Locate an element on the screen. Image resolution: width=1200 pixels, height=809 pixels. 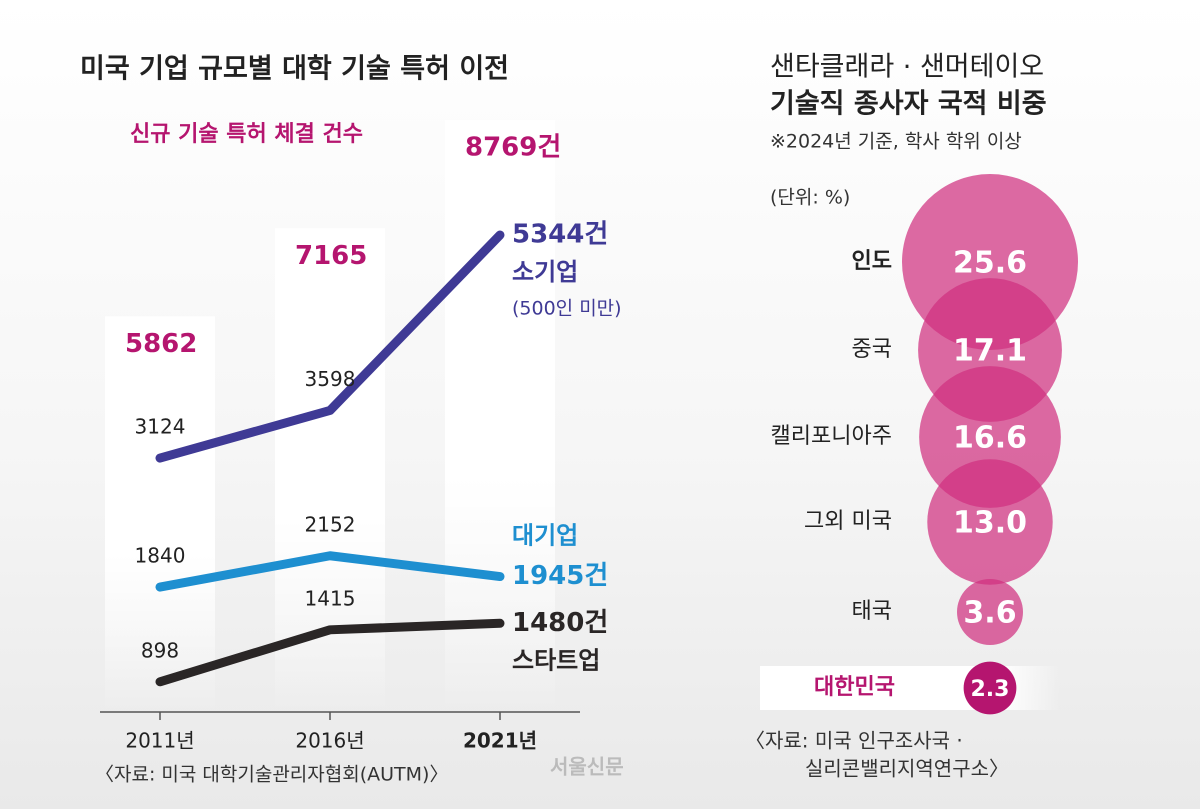
value-label: 3124 is located at coordinates (160, 427).